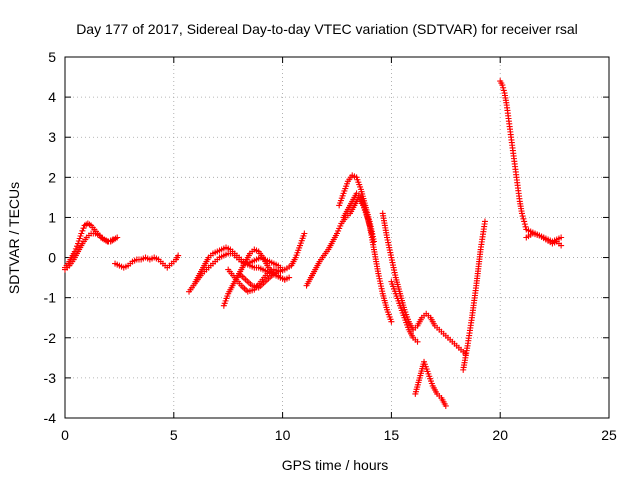  I want to click on y-tick-label: 1, so click(52, 217).